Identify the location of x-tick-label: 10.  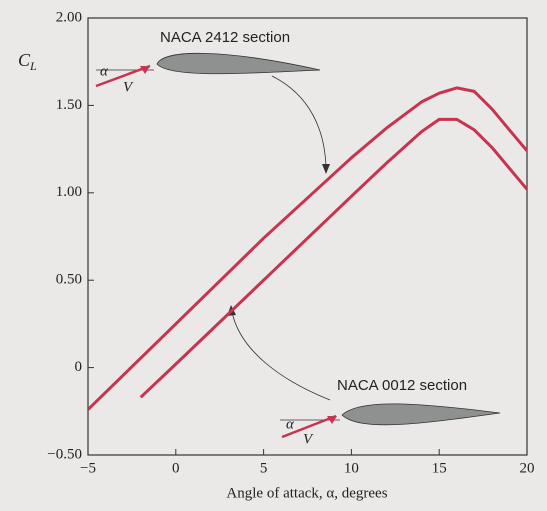
(351, 468).